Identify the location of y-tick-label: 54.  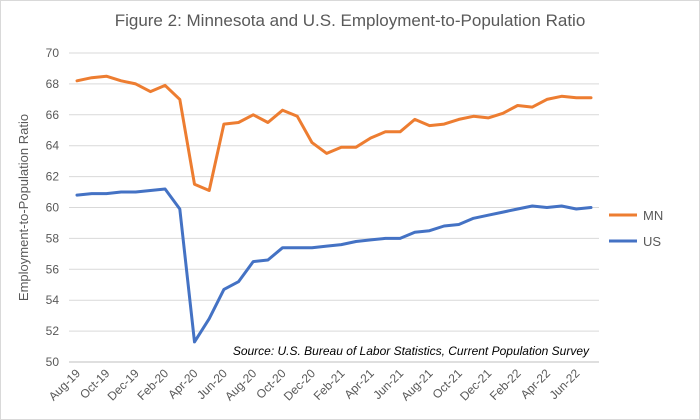
(53, 300).